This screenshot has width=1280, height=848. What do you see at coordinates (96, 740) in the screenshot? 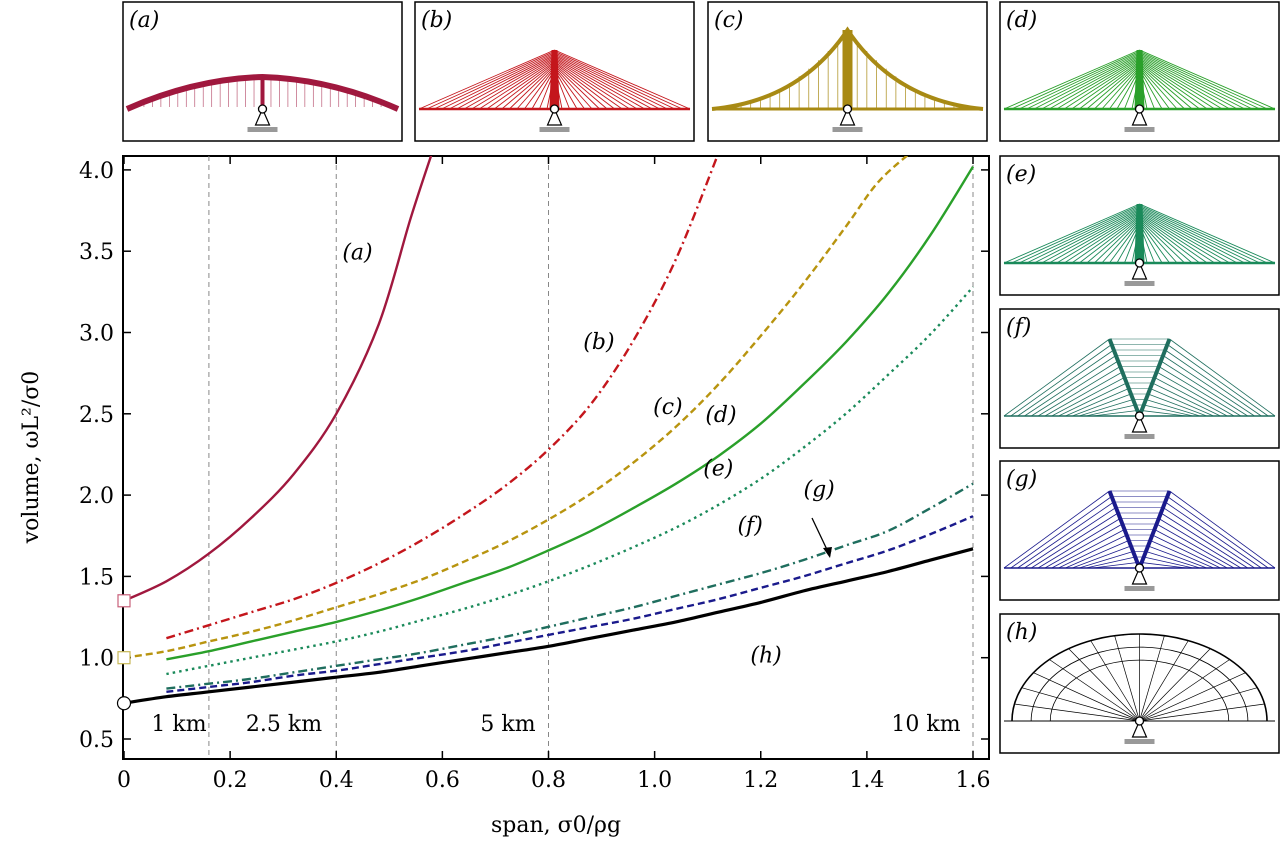
I see `y-tick-label: 0.5` at bounding box center [96, 740].